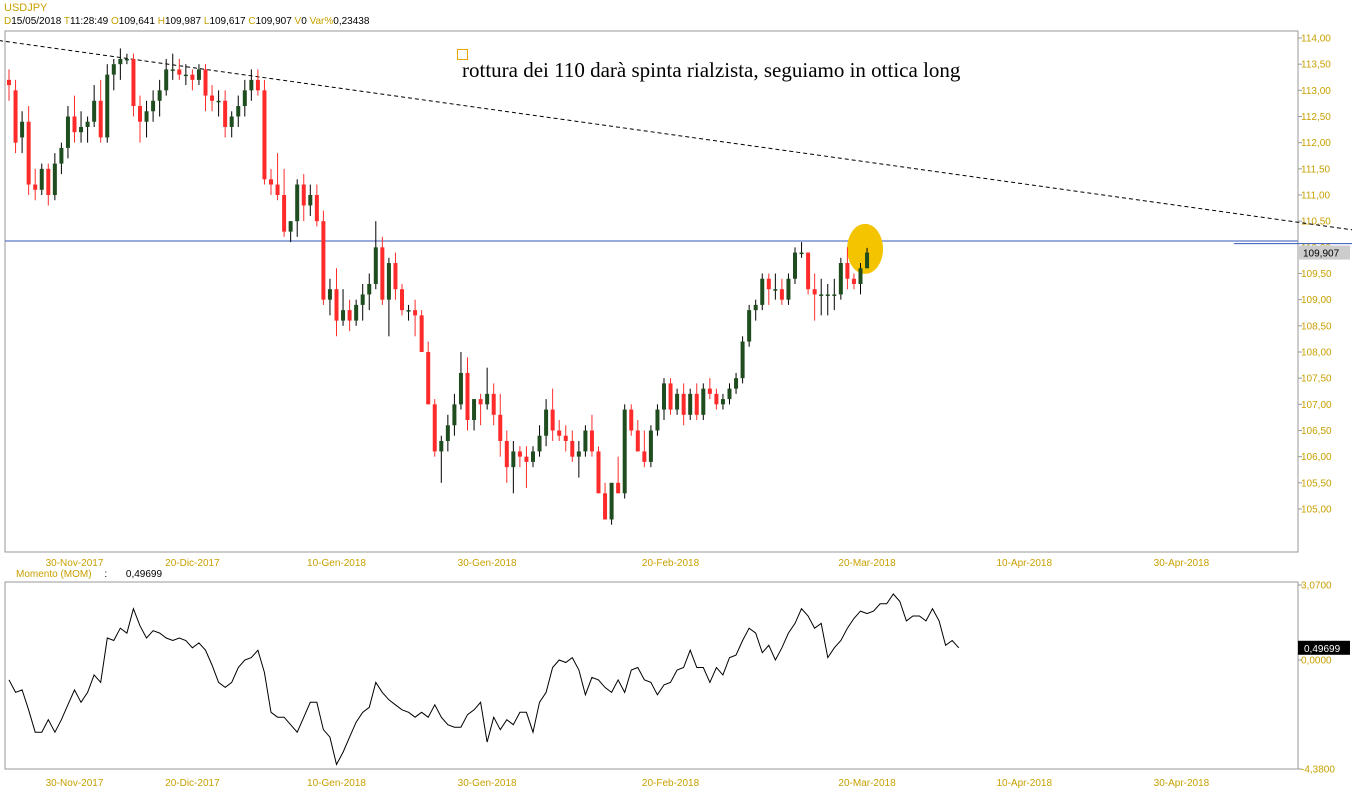 Image resolution: width=1352 pixels, height=800 pixels. What do you see at coordinates (298, 21) in the screenshot?
I see `header-key: V` at bounding box center [298, 21].